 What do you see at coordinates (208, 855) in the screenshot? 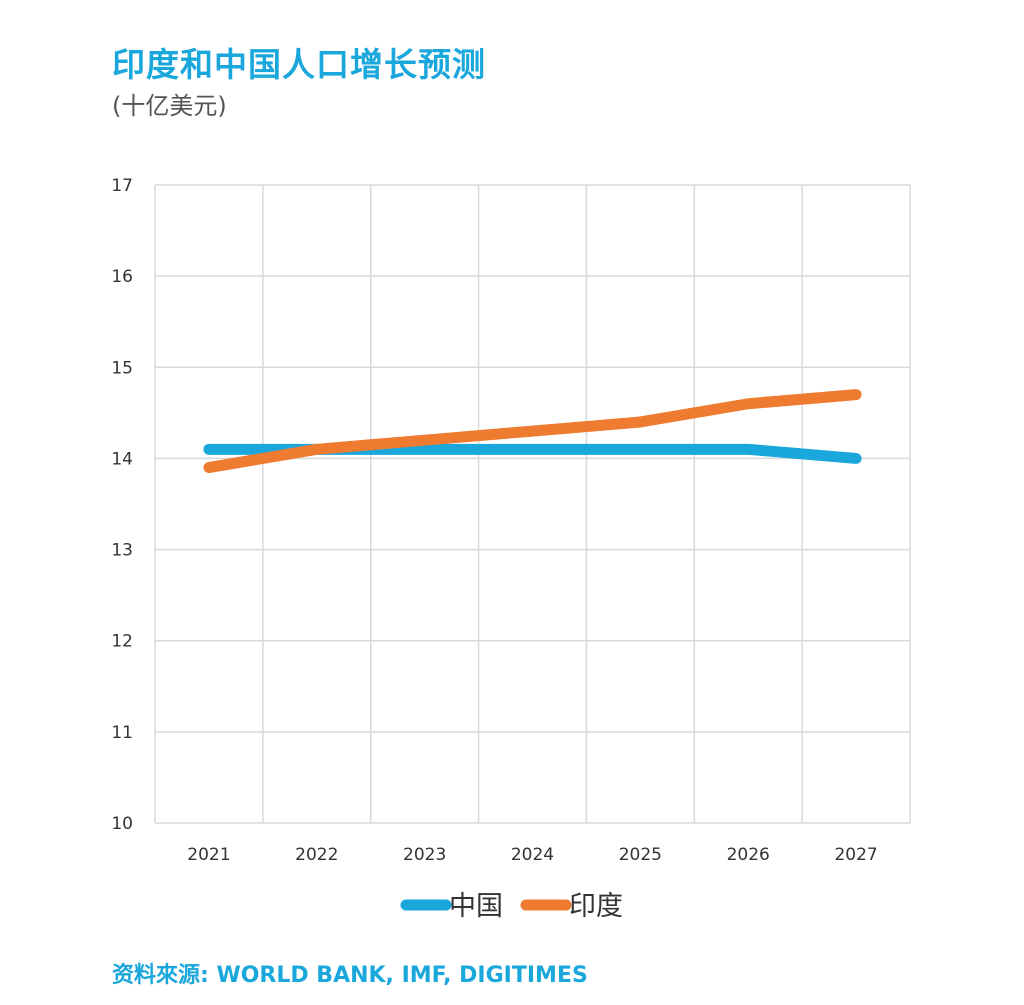
I see `x-tick-label: 2021` at bounding box center [208, 855].